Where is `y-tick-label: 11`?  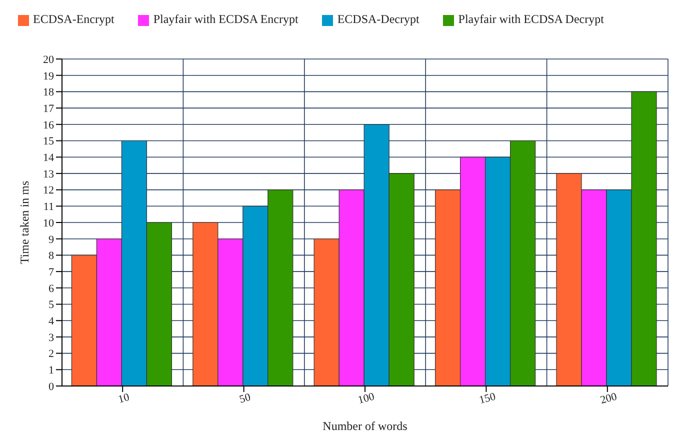
y-tick-label: 11 is located at coordinates (48, 207).